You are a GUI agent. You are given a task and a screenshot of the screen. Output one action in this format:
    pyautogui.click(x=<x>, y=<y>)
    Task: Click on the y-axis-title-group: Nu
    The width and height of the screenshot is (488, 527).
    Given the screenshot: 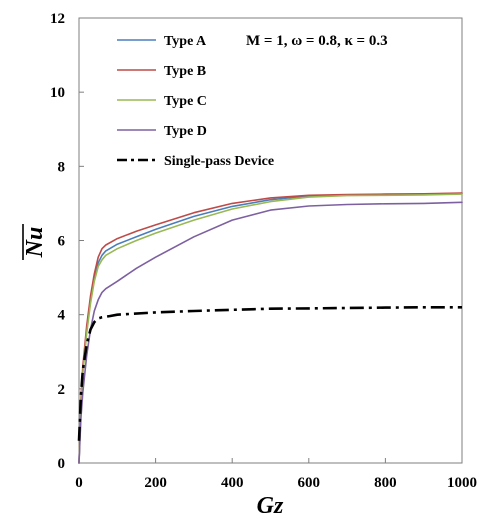 What is the action you would take?
    pyautogui.click(x=35, y=242)
    